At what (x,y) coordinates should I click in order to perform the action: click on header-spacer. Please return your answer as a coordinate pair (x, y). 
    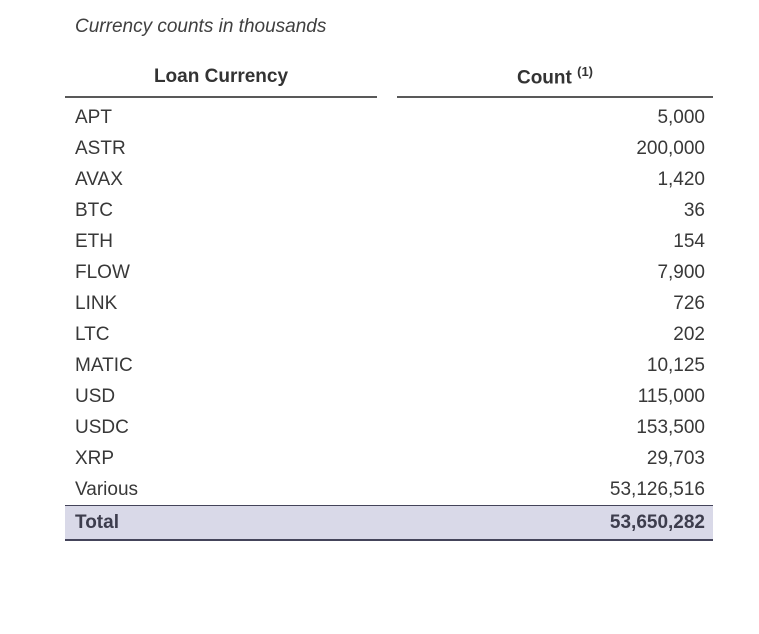
    Looking at the image, I should click on (387, 80).